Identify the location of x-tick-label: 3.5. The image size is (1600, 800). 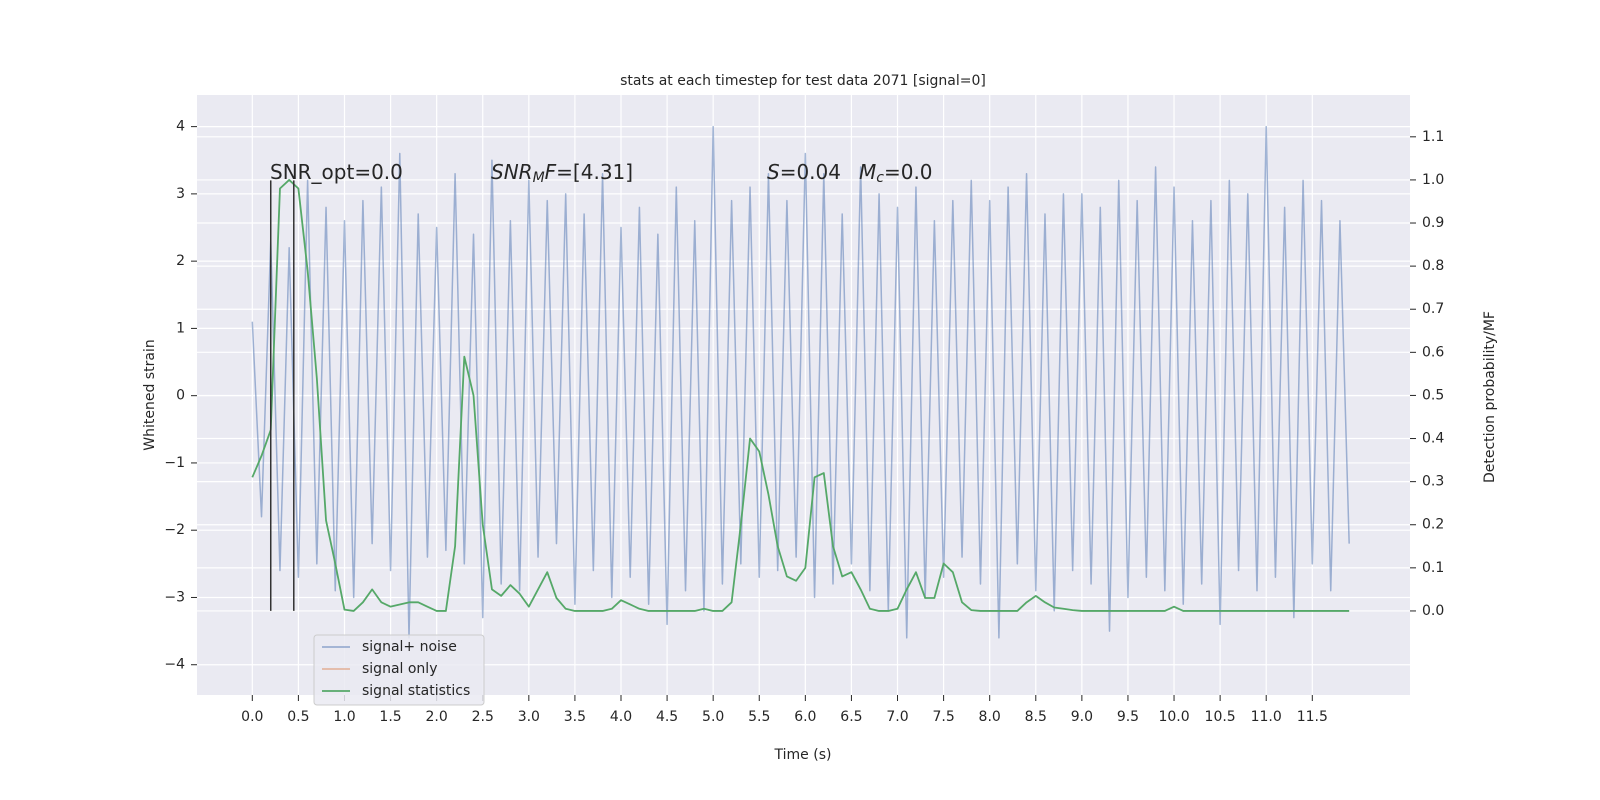
(575, 717).